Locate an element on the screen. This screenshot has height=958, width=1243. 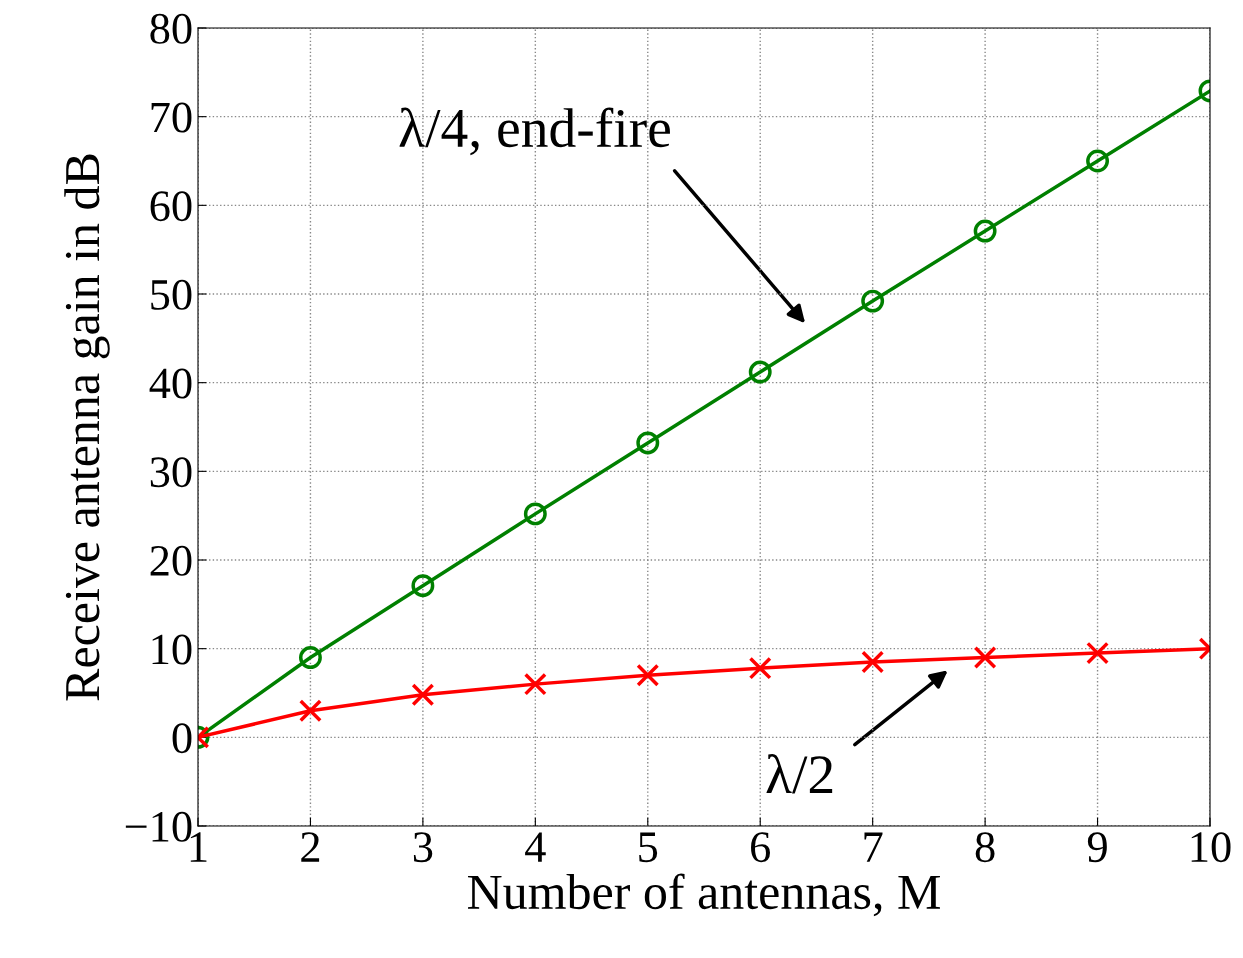
x-tick-label: 4 is located at coordinates (535, 847).